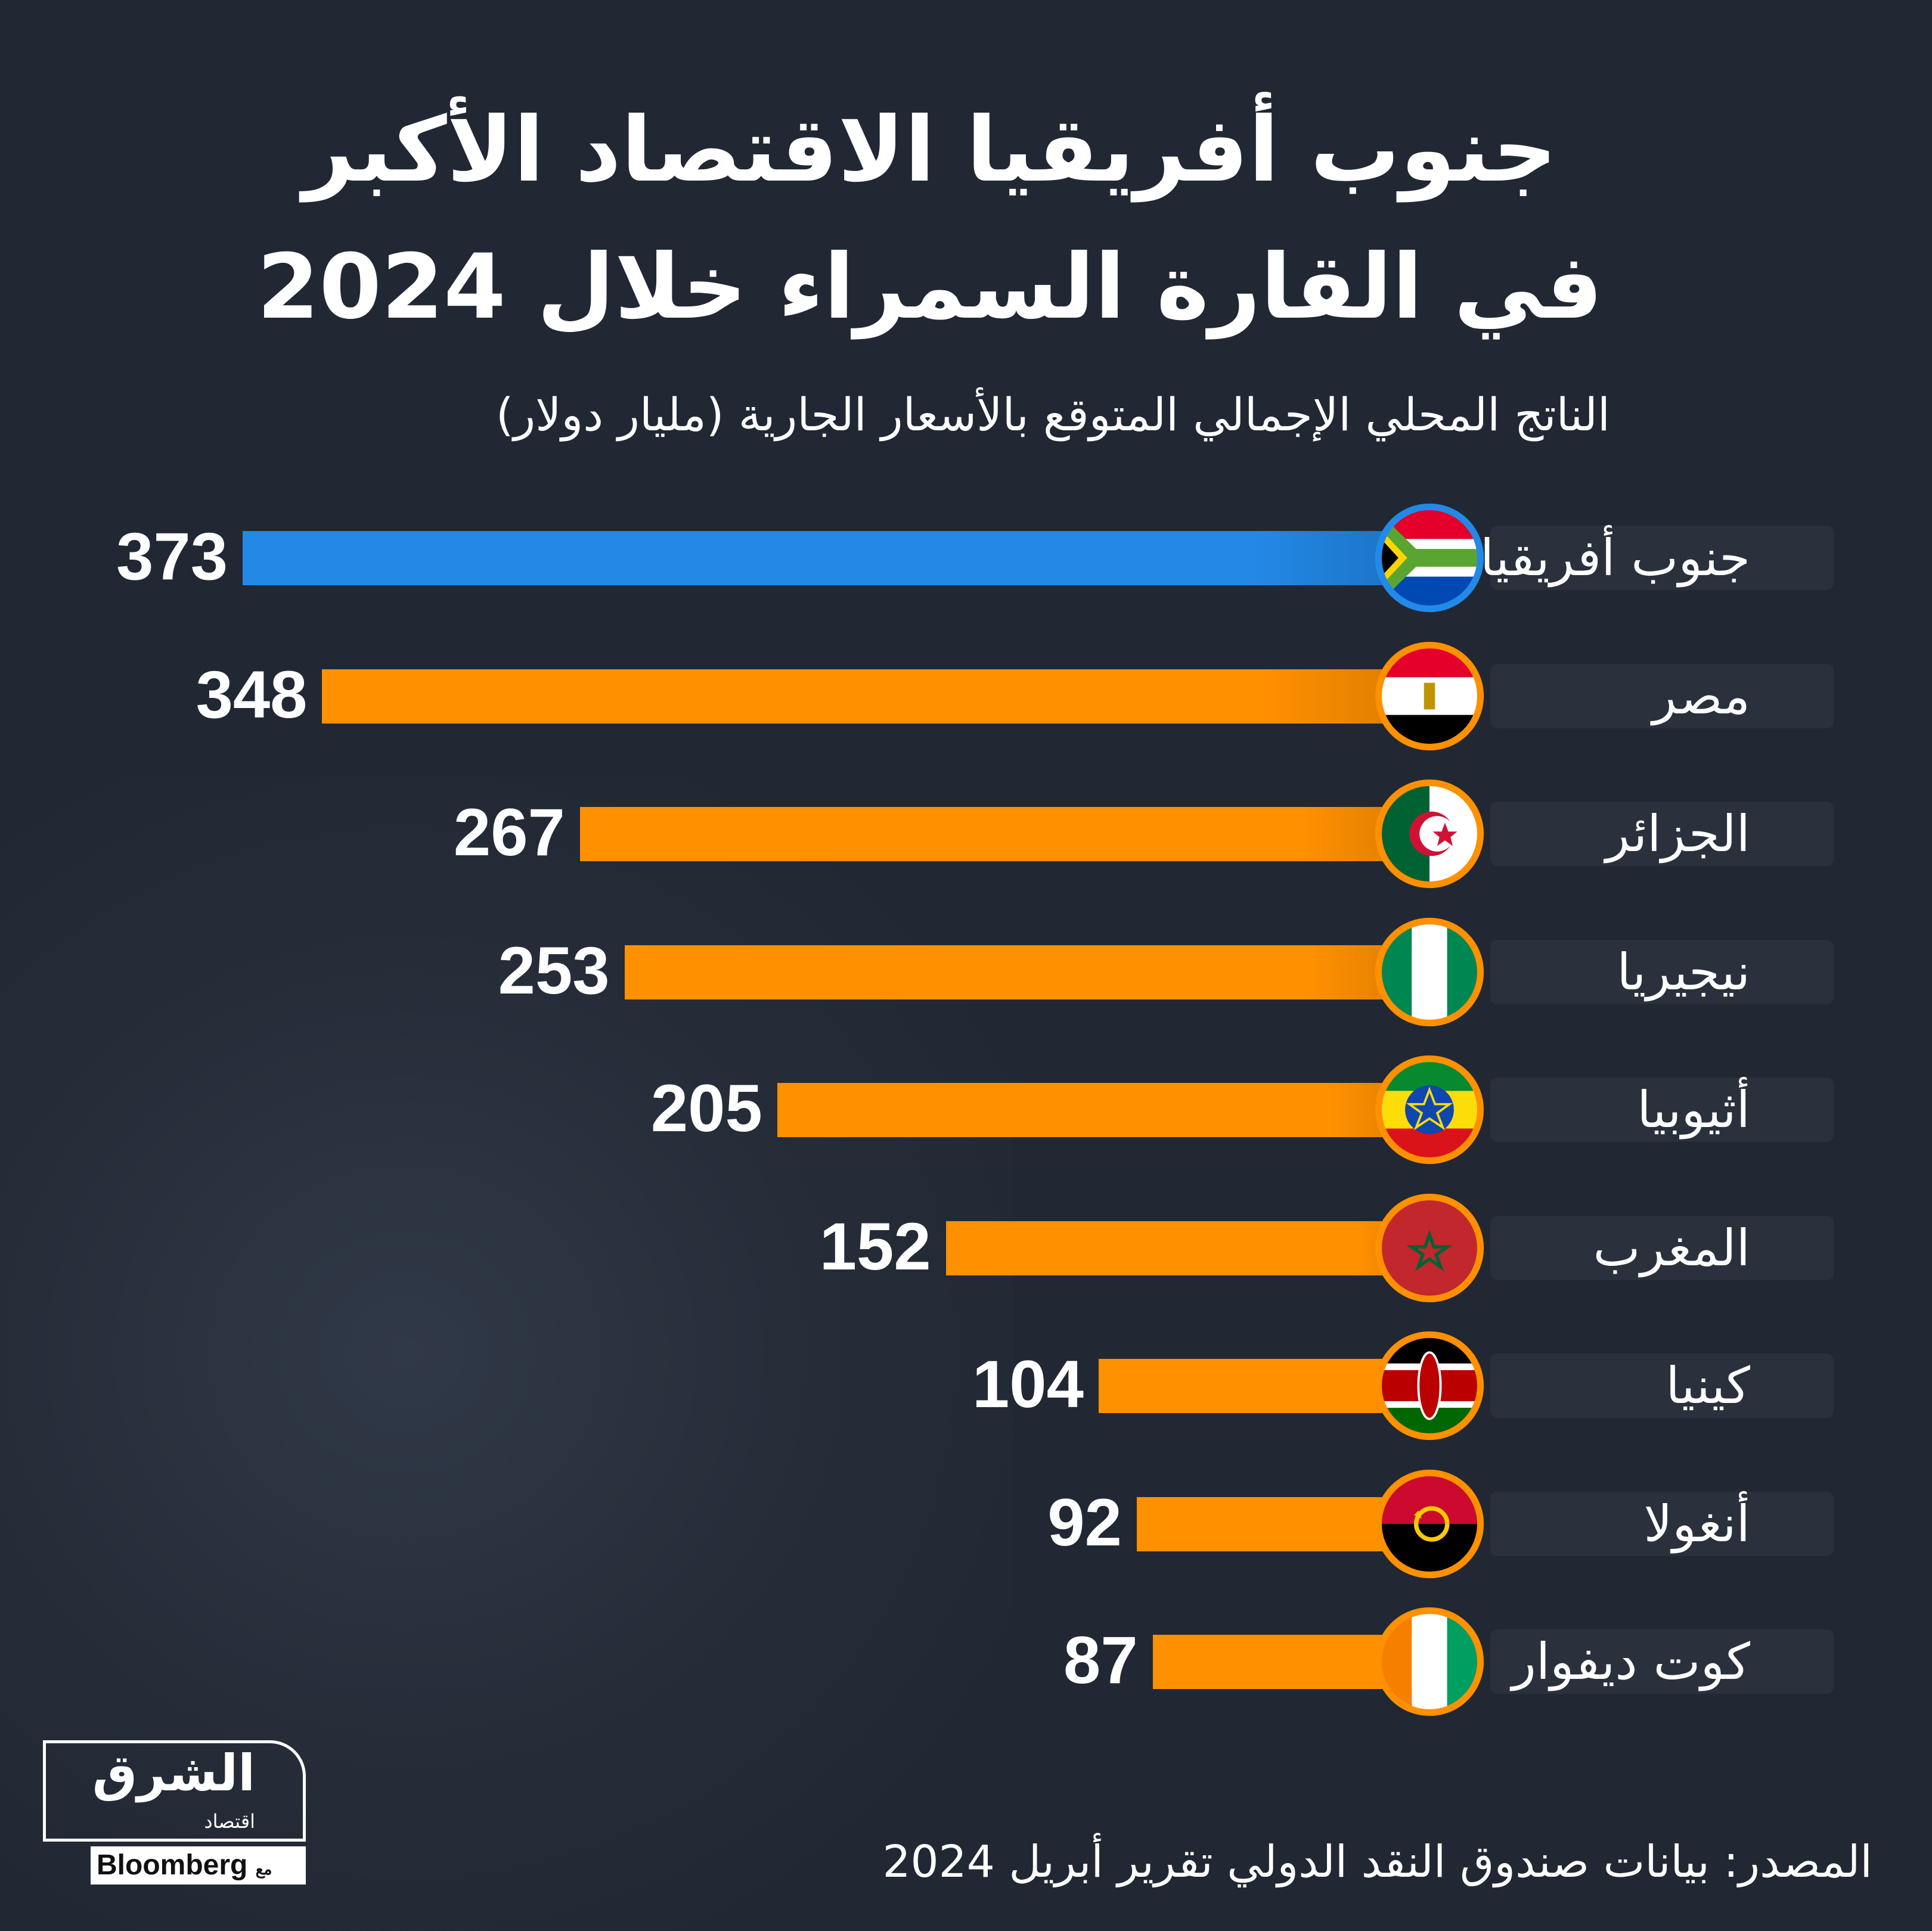  I want to click on value-label: 267, so click(509, 832).